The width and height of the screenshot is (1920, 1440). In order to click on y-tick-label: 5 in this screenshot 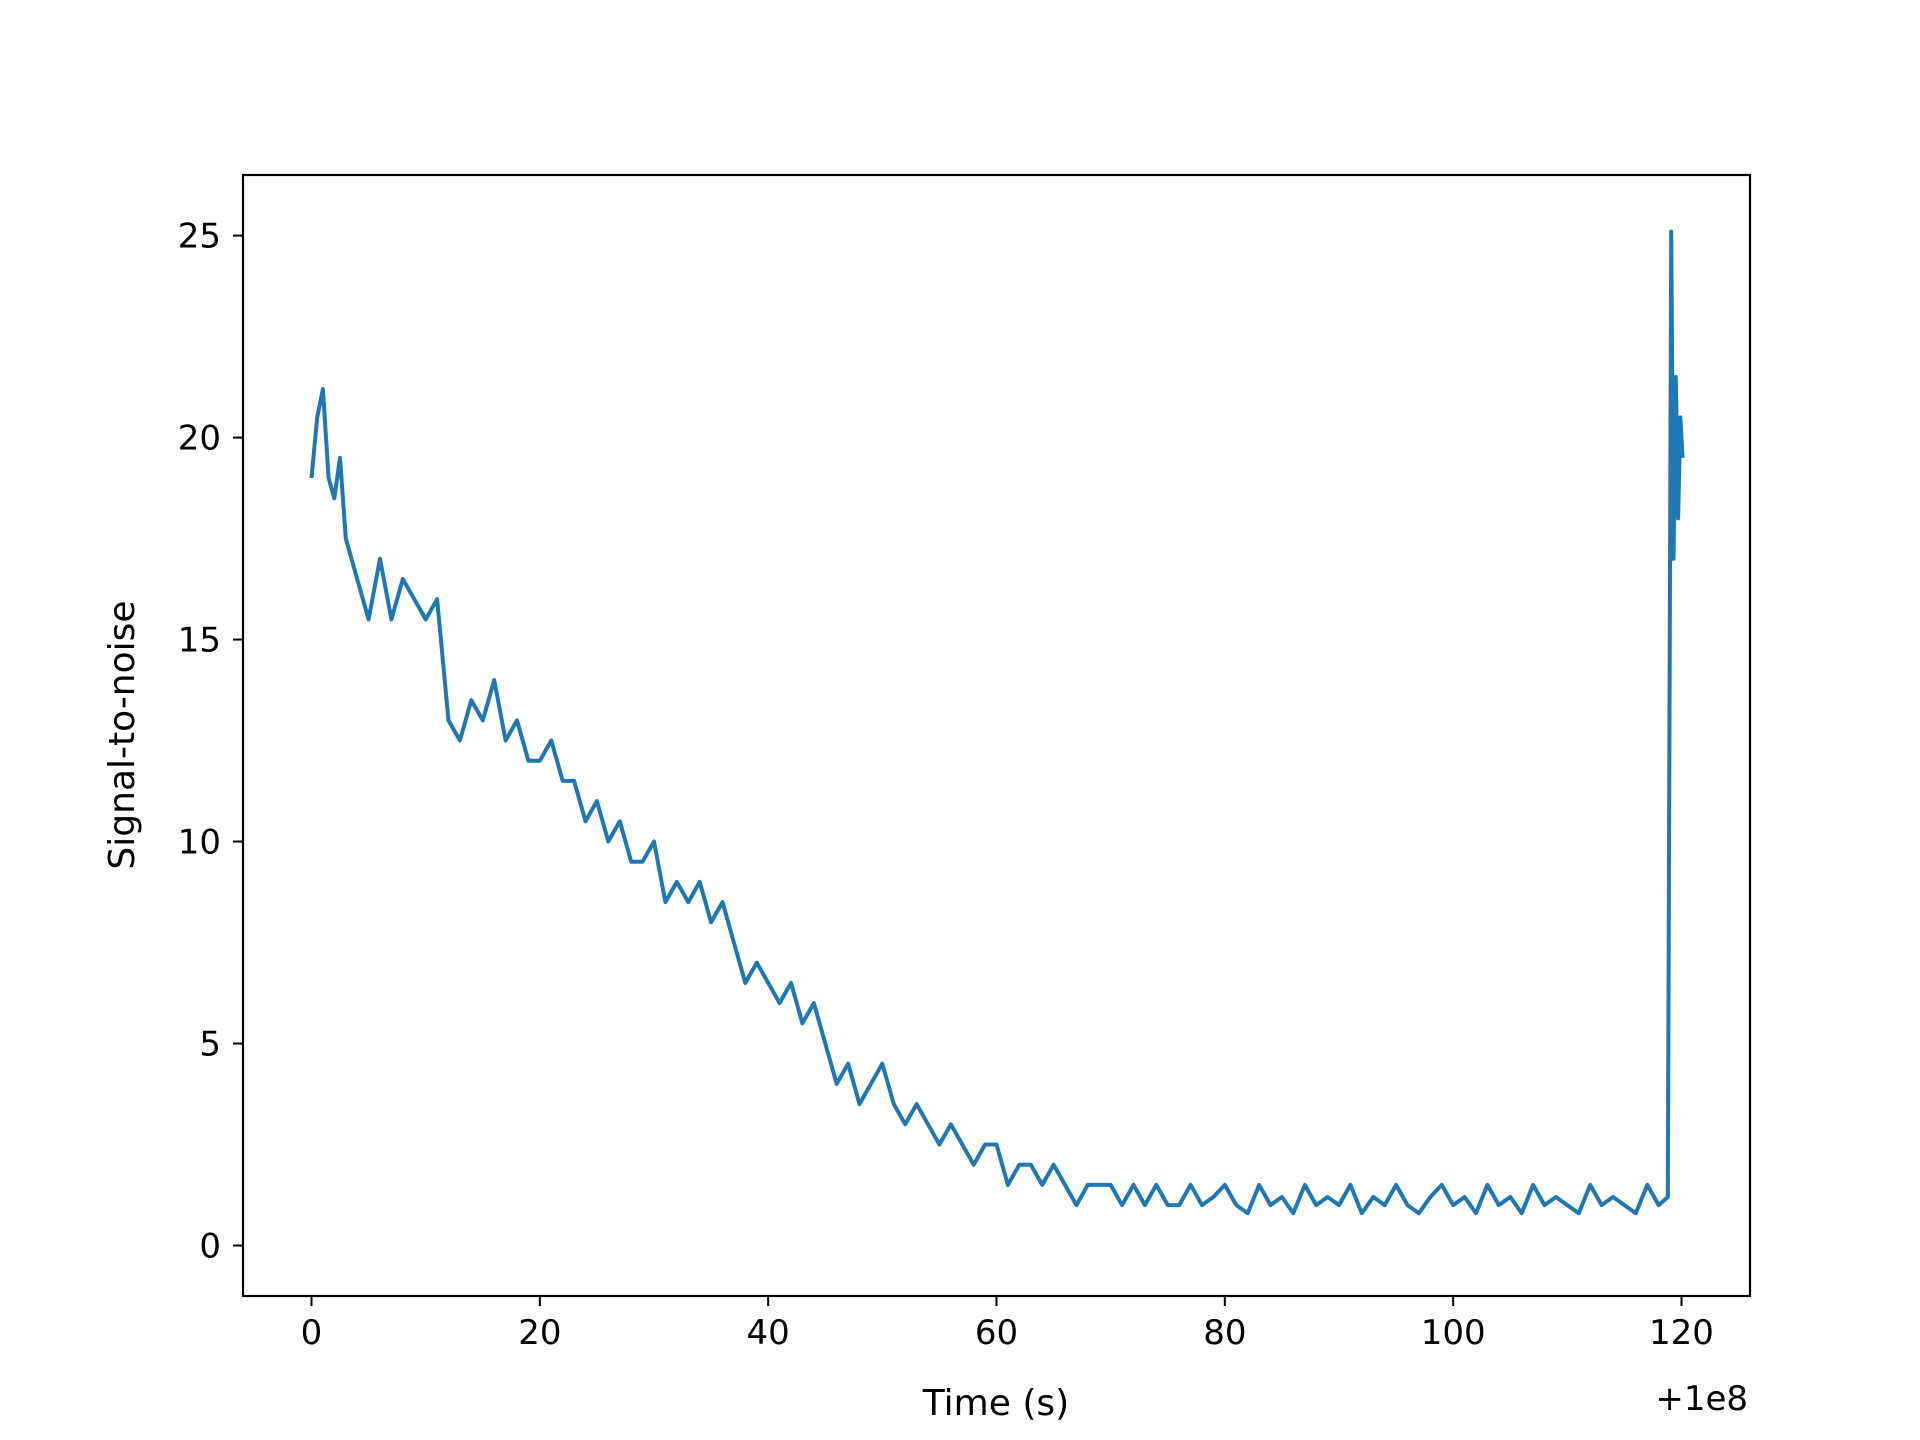, I will do `click(210, 1045)`.